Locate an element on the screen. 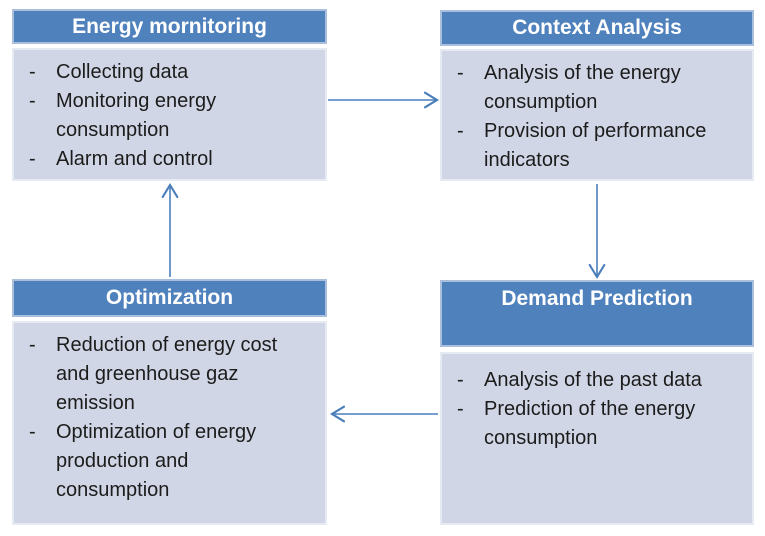 The height and width of the screenshot is (536, 765). list-item-text: Analysis of the past data is located at coordinates (593, 380).